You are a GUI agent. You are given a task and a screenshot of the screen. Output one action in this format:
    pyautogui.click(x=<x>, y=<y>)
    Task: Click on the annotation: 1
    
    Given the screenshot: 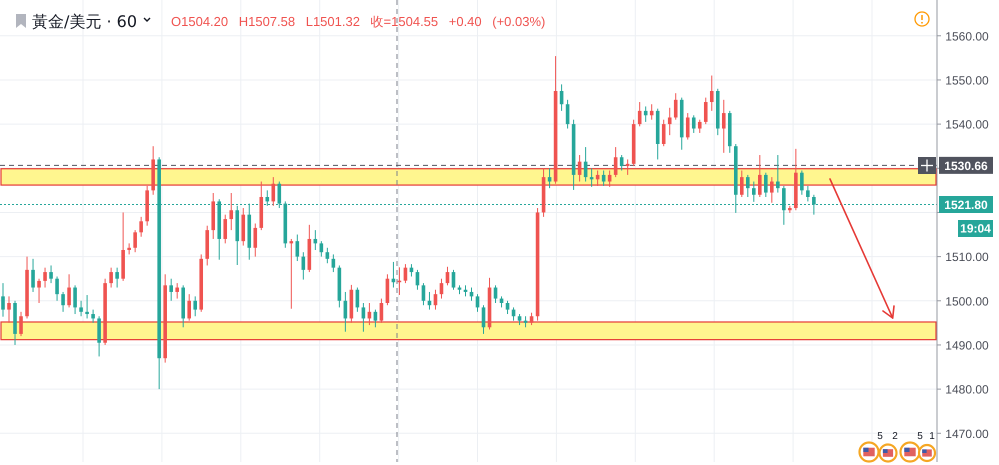 What is the action you would take?
    pyautogui.click(x=932, y=436)
    